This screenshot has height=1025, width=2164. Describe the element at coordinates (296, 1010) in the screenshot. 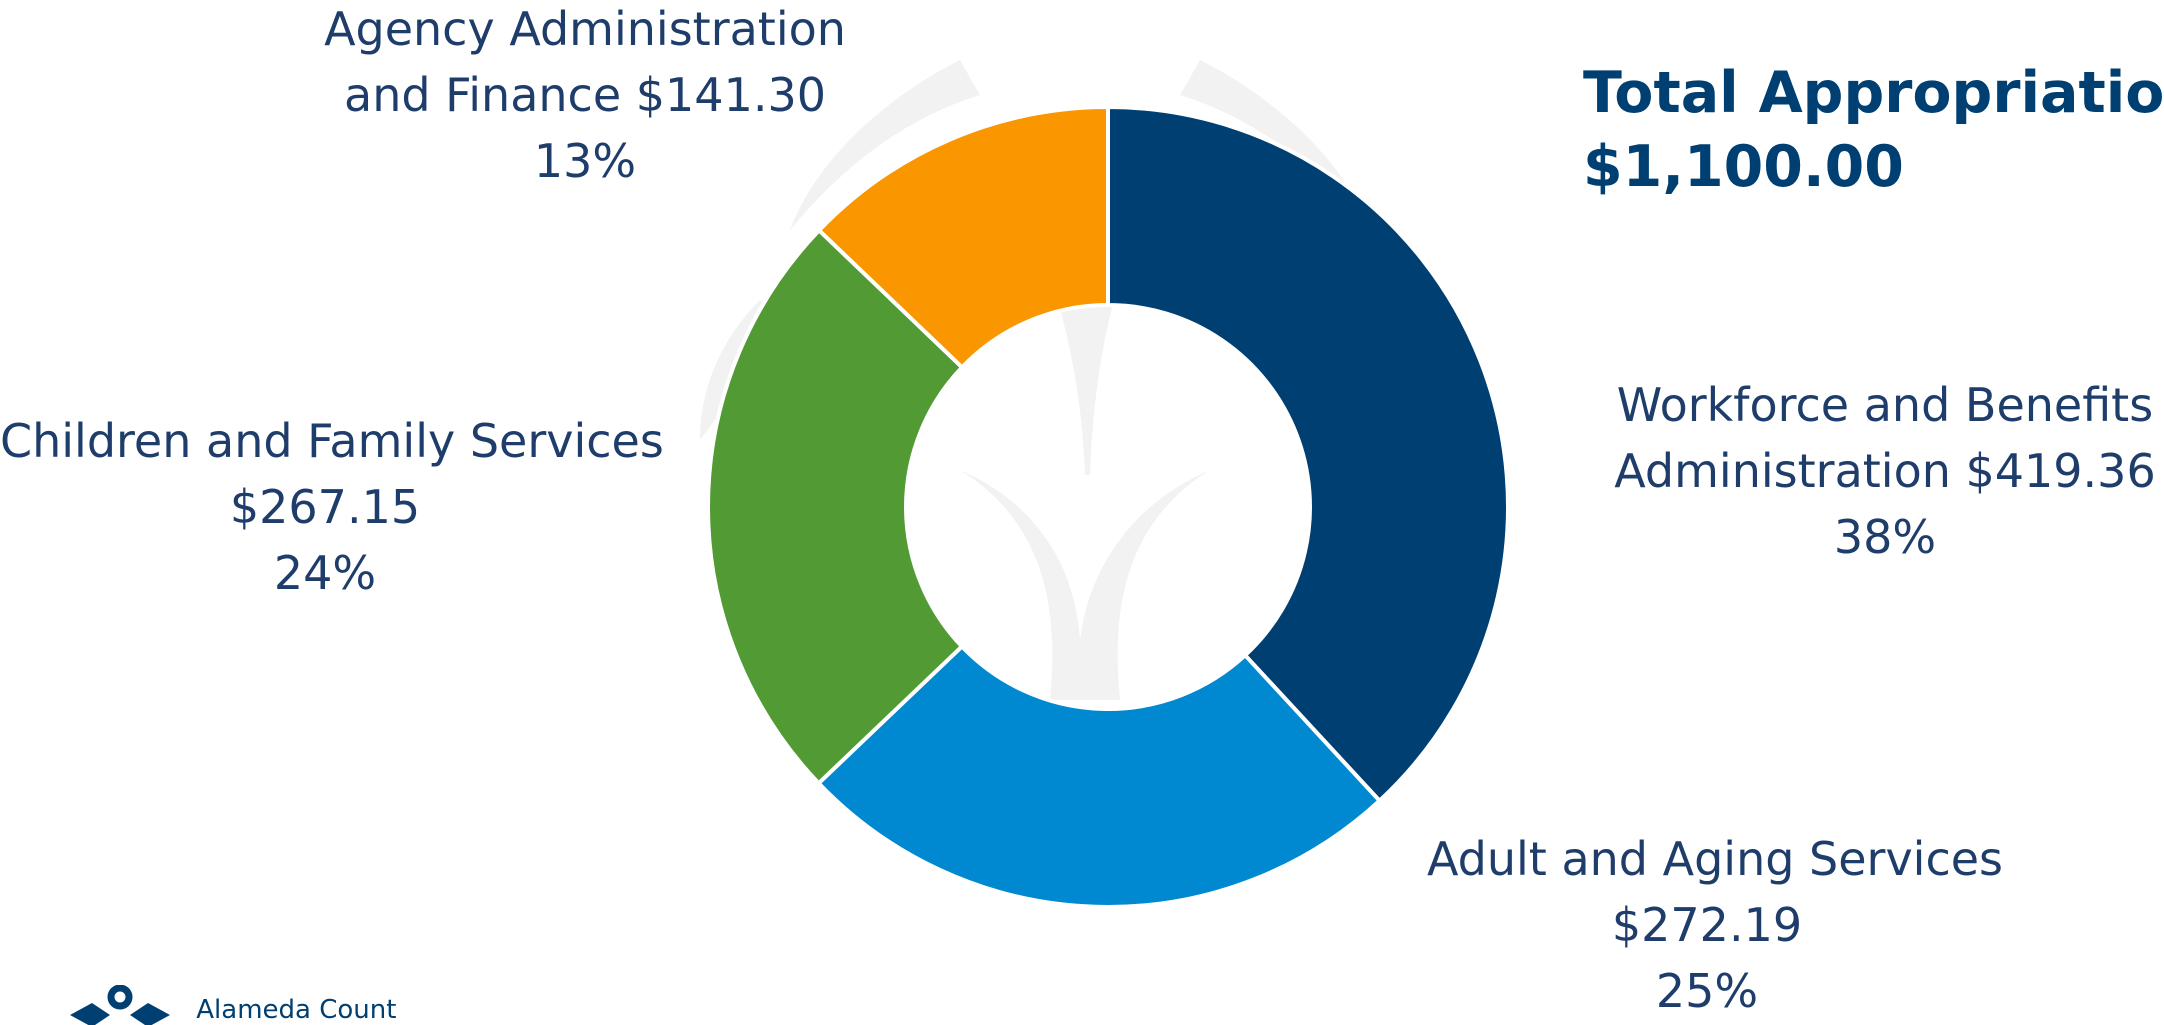

I see `county-logo-text: Alameda Count` at that location.